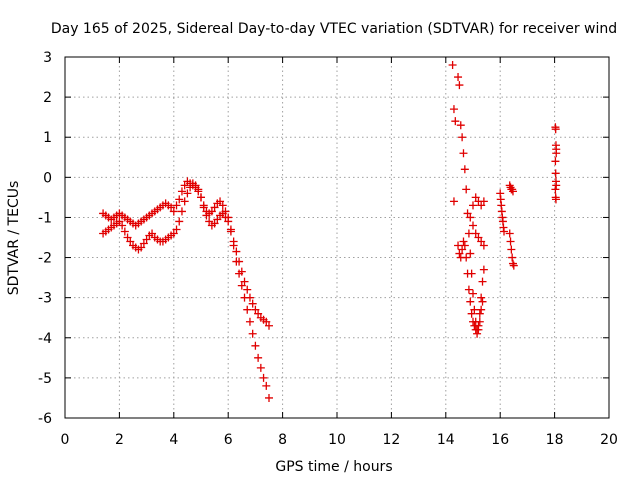 Image resolution: width=640 pixels, height=480 pixels. I want to click on x-tick-label: 4, so click(173, 440).